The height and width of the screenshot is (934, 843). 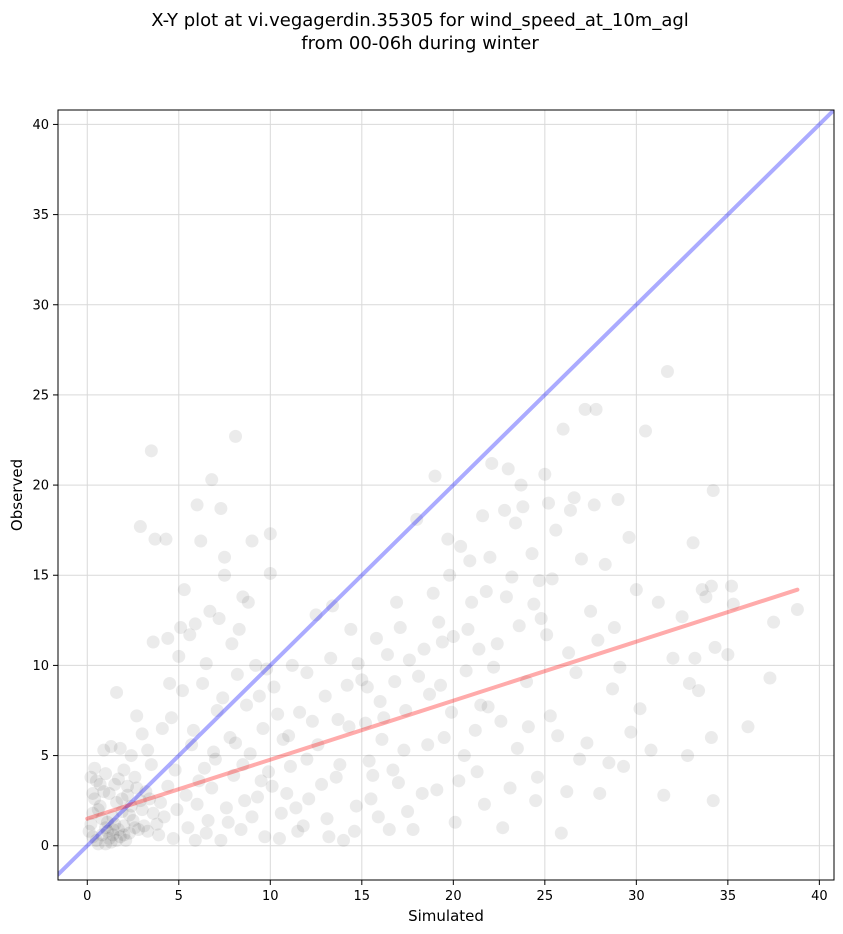 I want to click on y-tick-label: 20, so click(x=40, y=486).